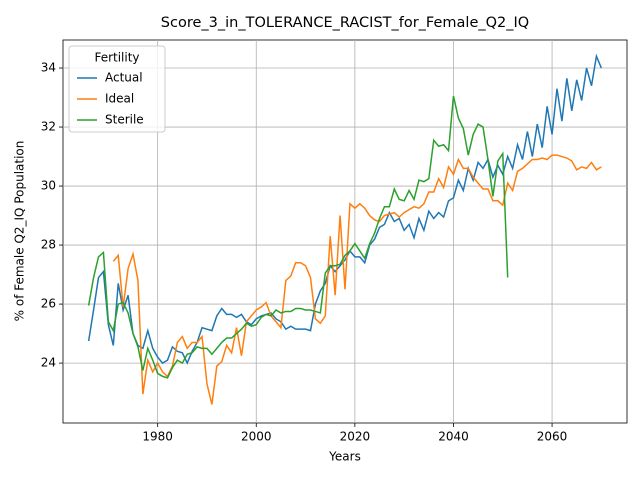 The image size is (640, 480). What do you see at coordinates (119, 99) in the screenshot?
I see `legend-label: Ideal` at bounding box center [119, 99].